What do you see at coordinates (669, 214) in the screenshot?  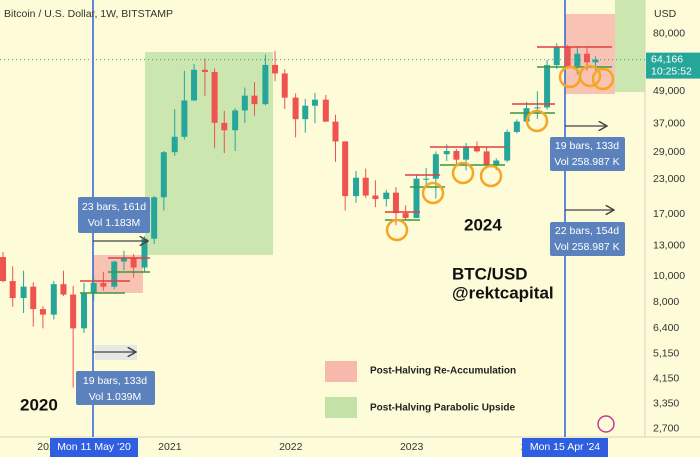 I see `y-tick-label: 17,000` at bounding box center [669, 214].